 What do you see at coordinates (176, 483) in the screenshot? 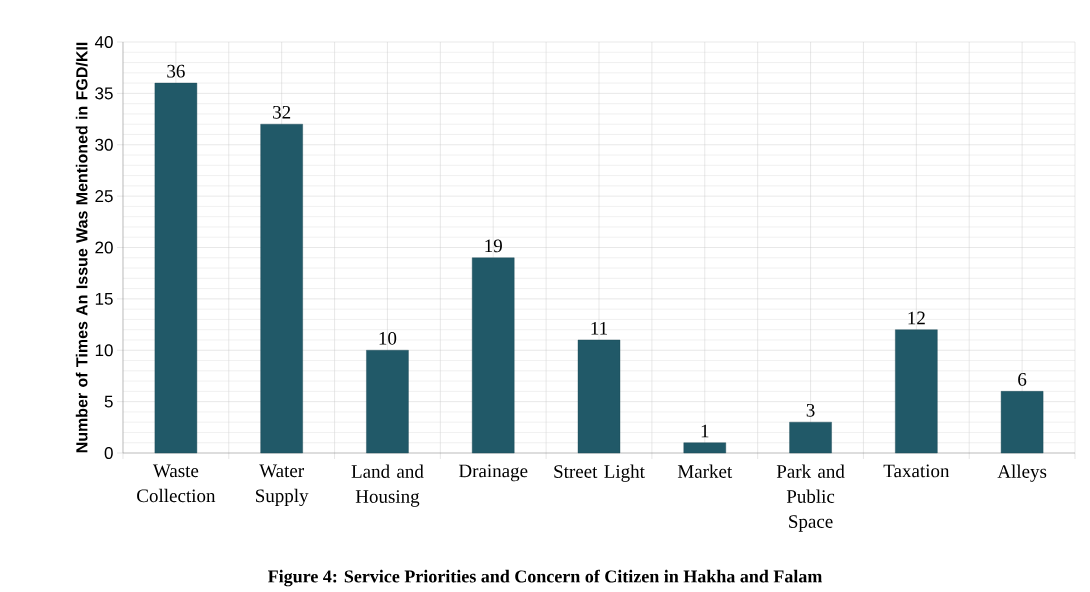
I see `x-tick-label: Waste Collection` at bounding box center [176, 483].